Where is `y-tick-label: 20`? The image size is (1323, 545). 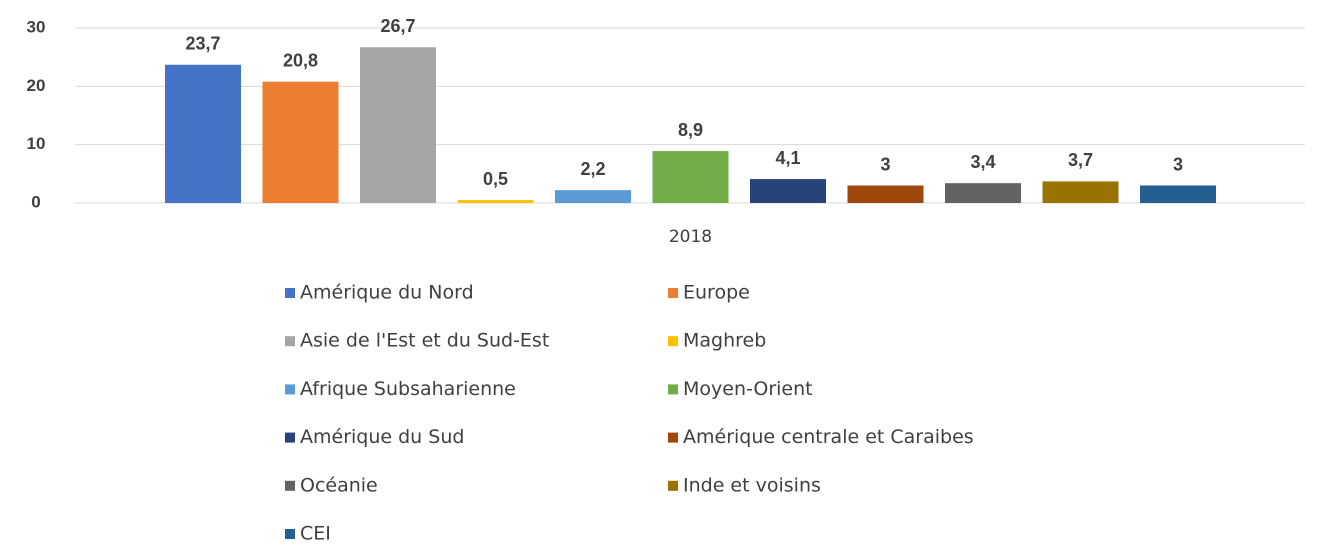
y-tick-label: 20 is located at coordinates (36, 85).